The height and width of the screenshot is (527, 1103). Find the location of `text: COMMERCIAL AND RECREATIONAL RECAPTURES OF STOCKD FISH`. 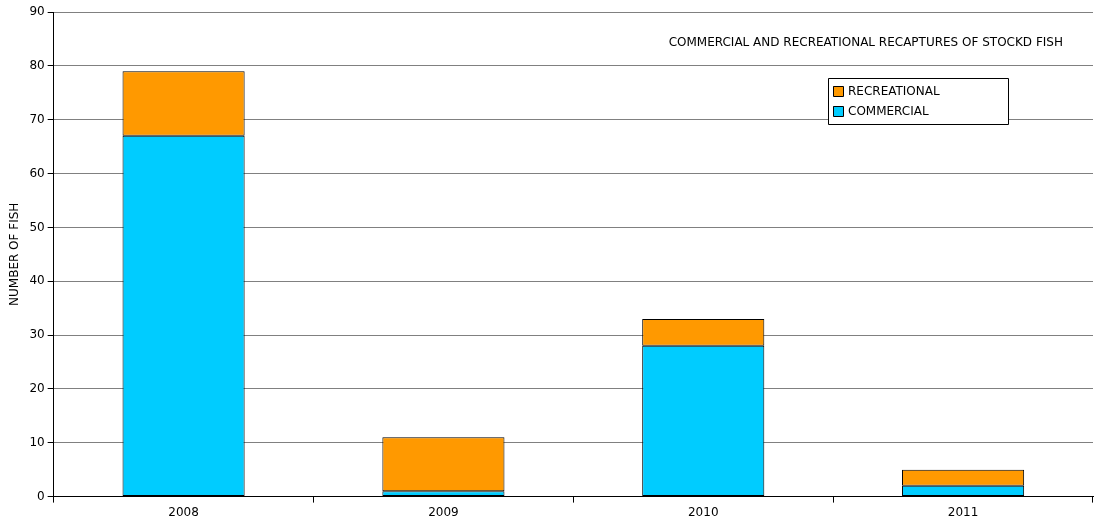

text: COMMERCIAL AND RECREATIONAL RECAPTURES OF STOCKD FISH is located at coordinates (865, 42).